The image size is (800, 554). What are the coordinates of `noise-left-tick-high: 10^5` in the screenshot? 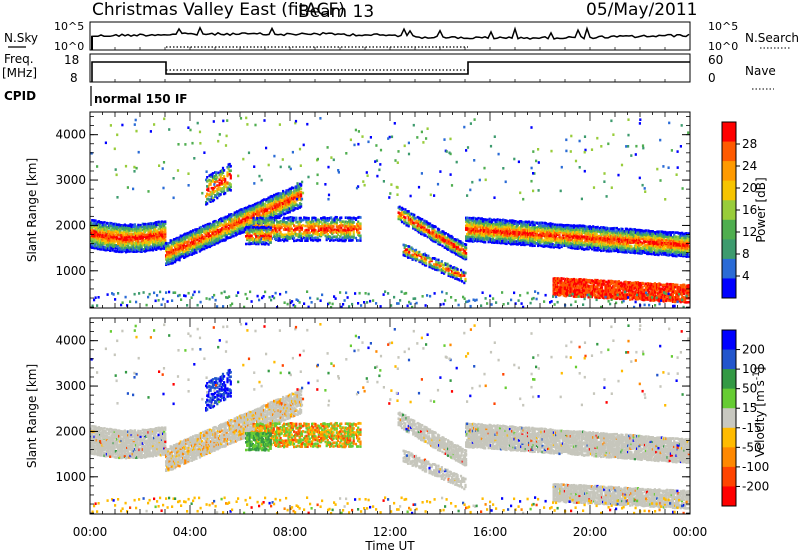 It's located at (69, 26).